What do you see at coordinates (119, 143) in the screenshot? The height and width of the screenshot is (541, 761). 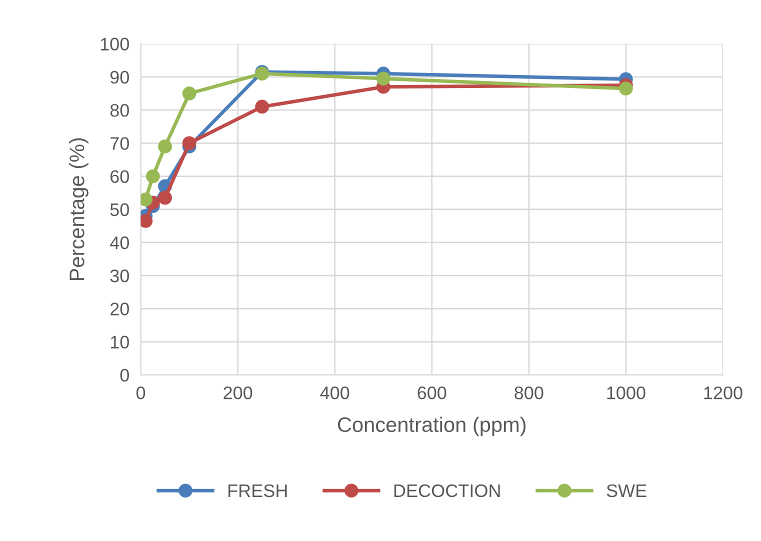 I see `y-tick-label: 70` at bounding box center [119, 143].